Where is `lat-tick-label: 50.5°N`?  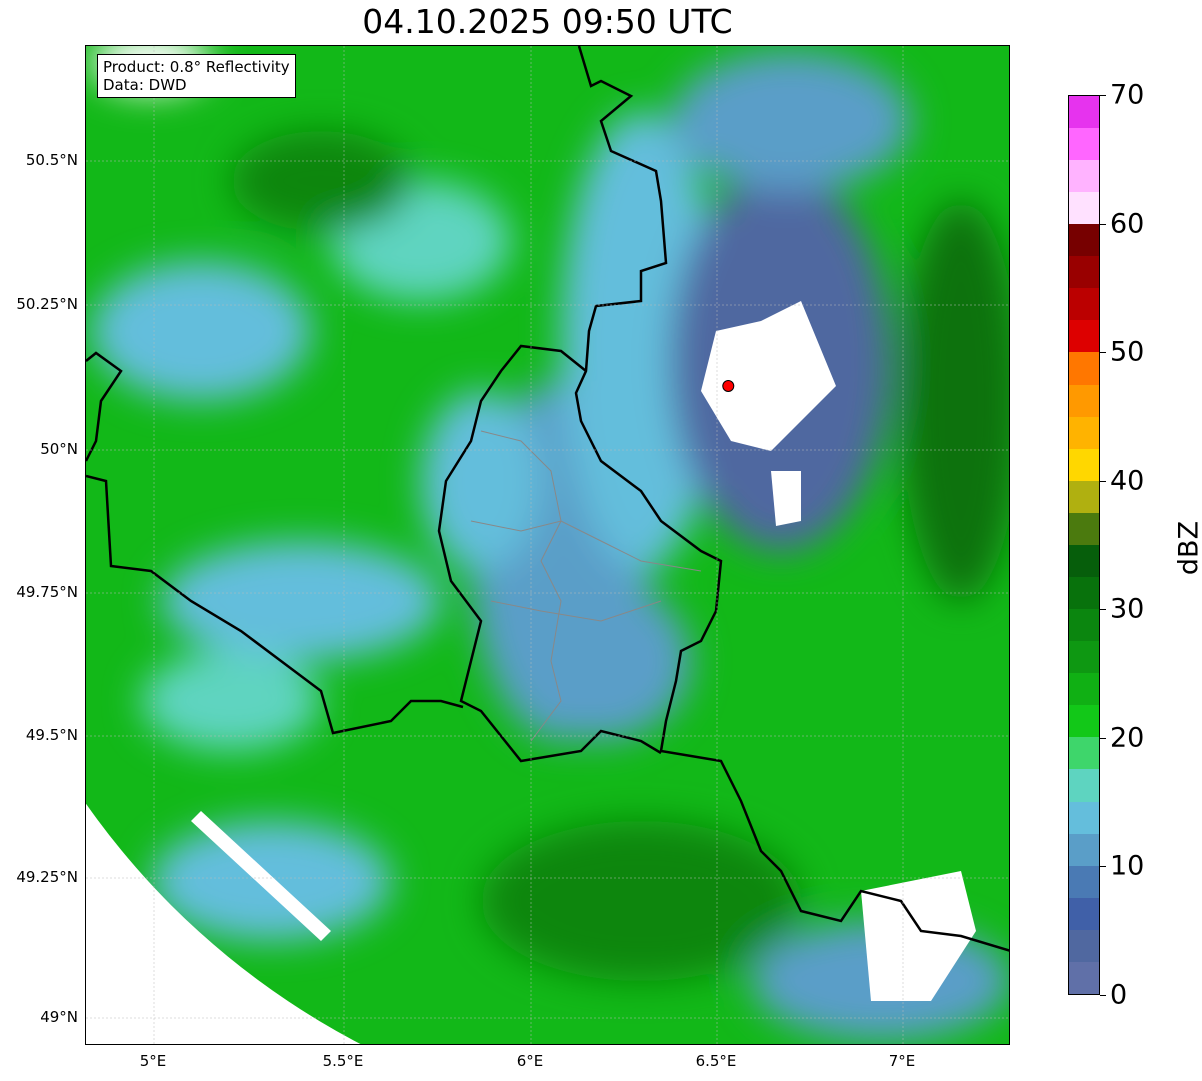 lat-tick-label: 50.5°N is located at coordinates (51, 160).